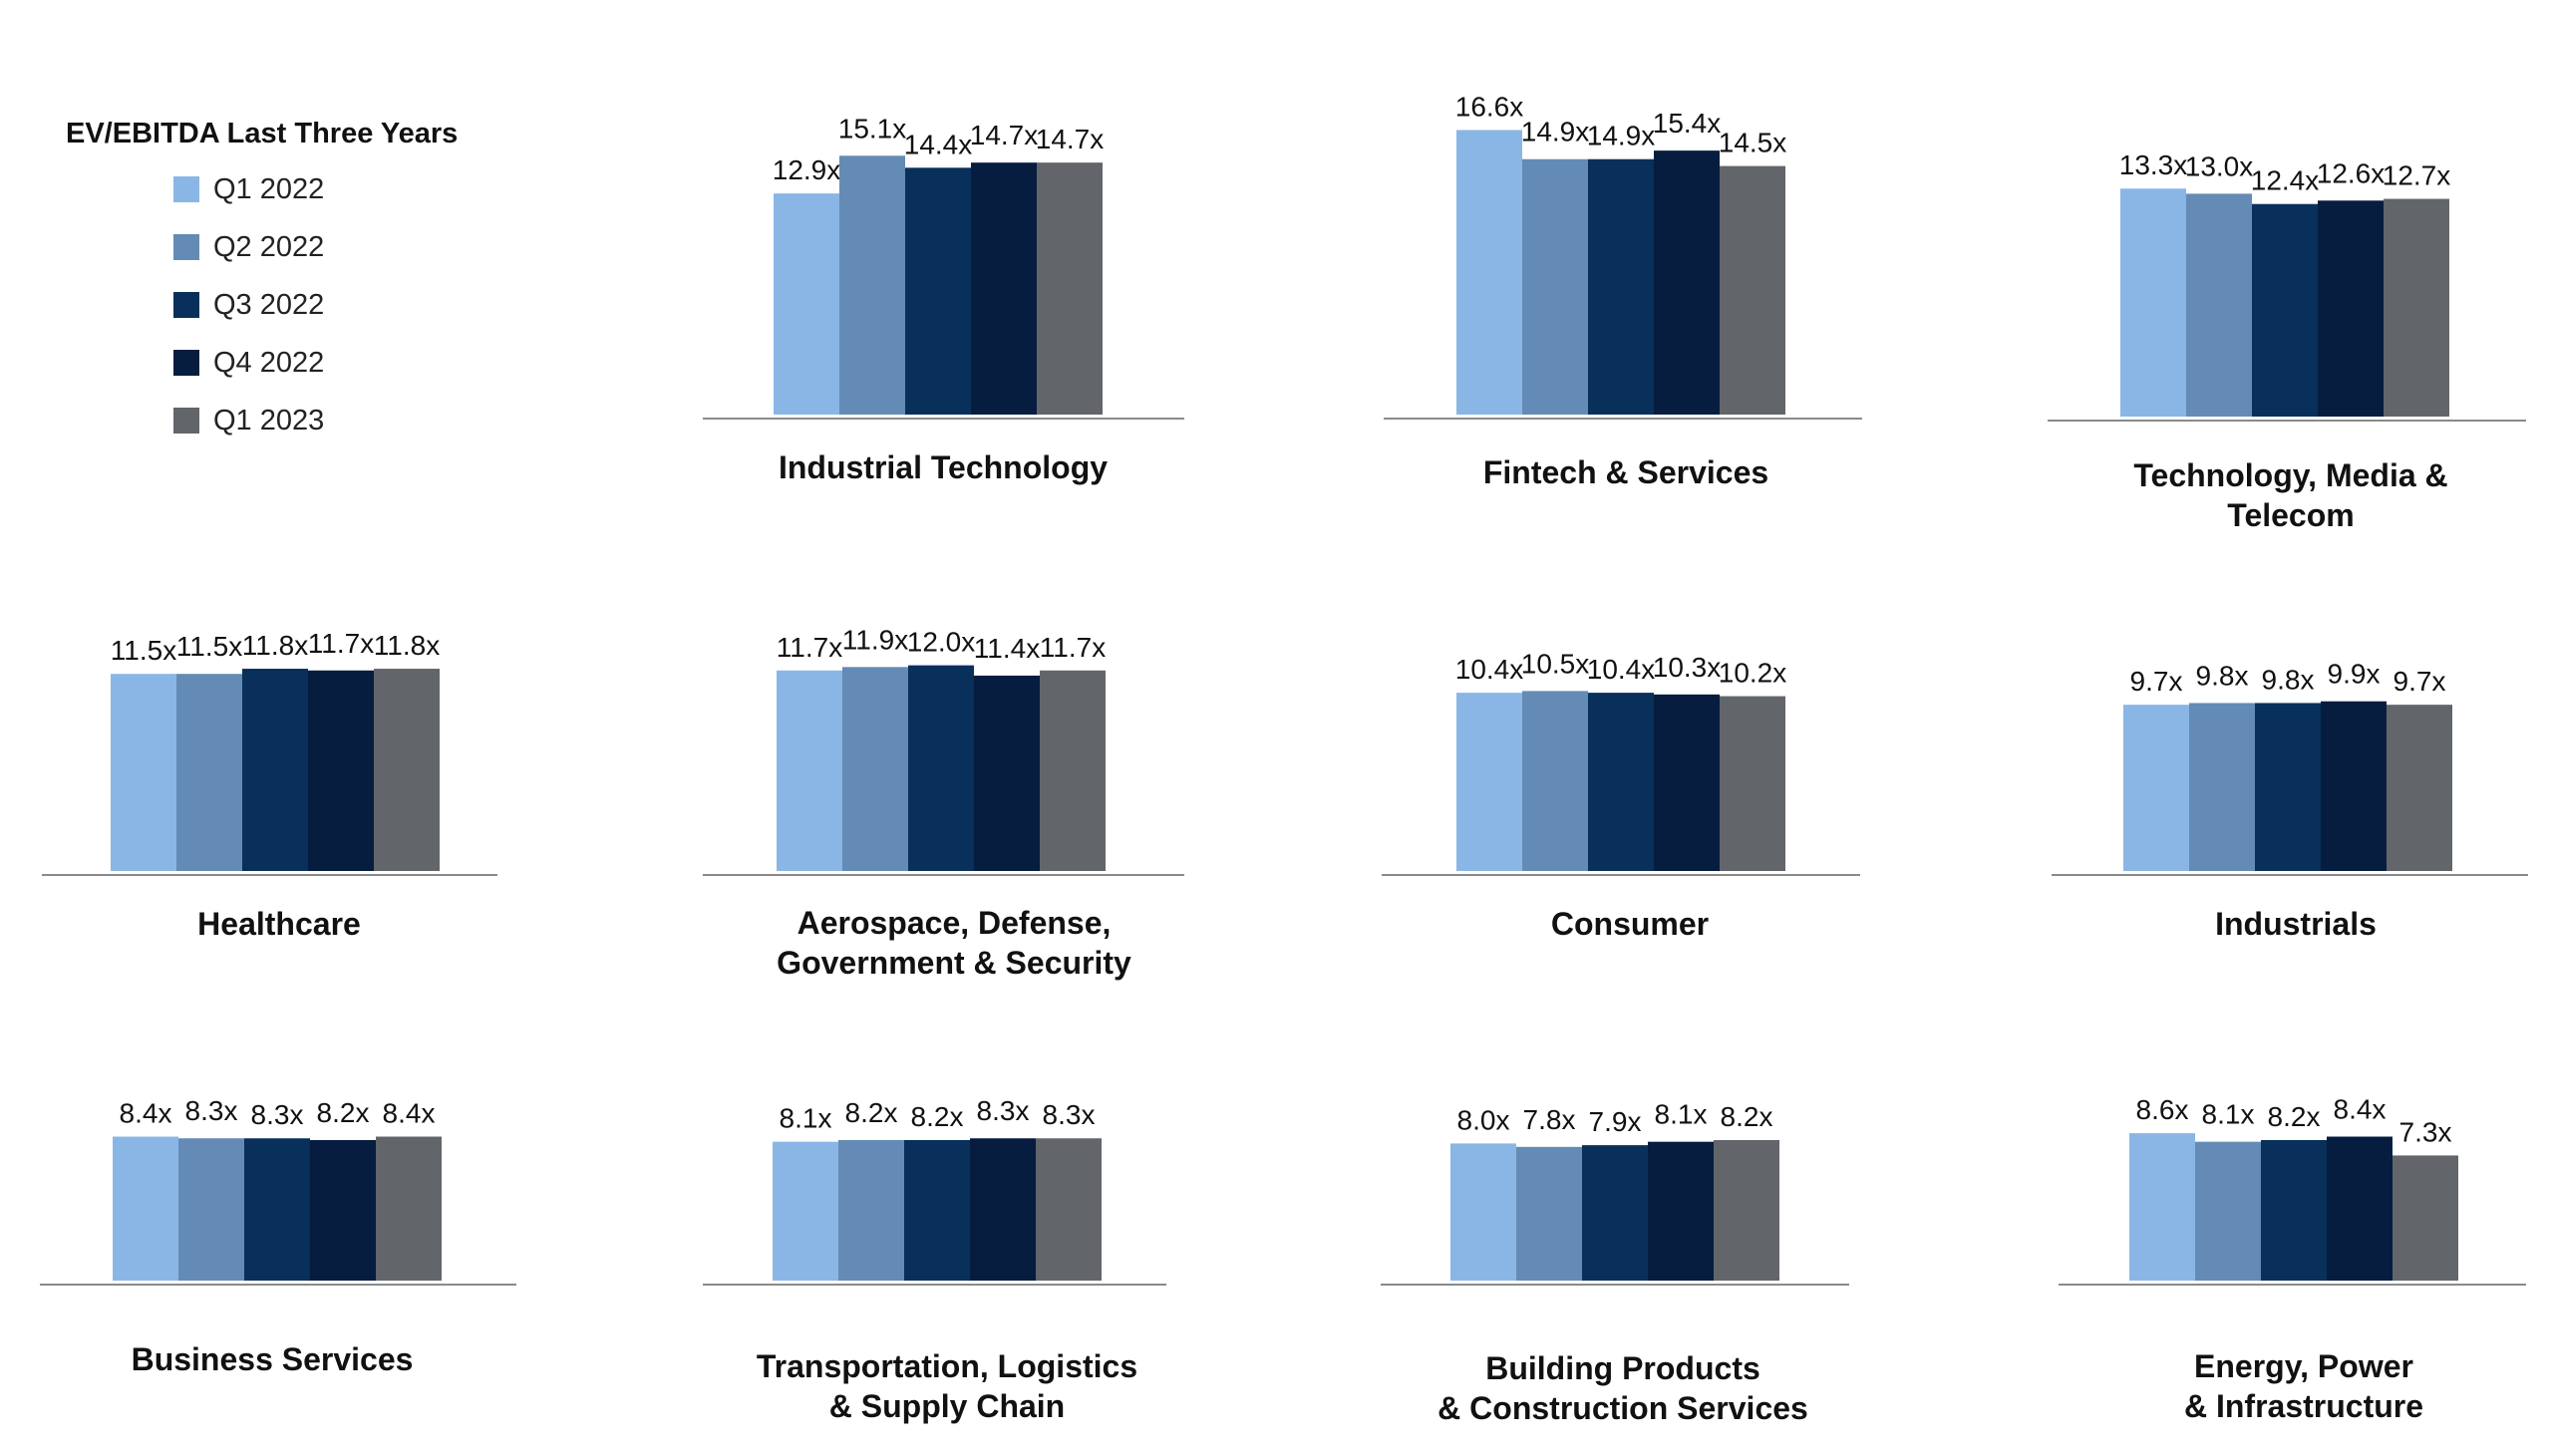 The width and height of the screenshot is (2552, 1456). Describe the element at coordinates (1621, 669) in the screenshot. I see `data-label: 10.4x` at that location.